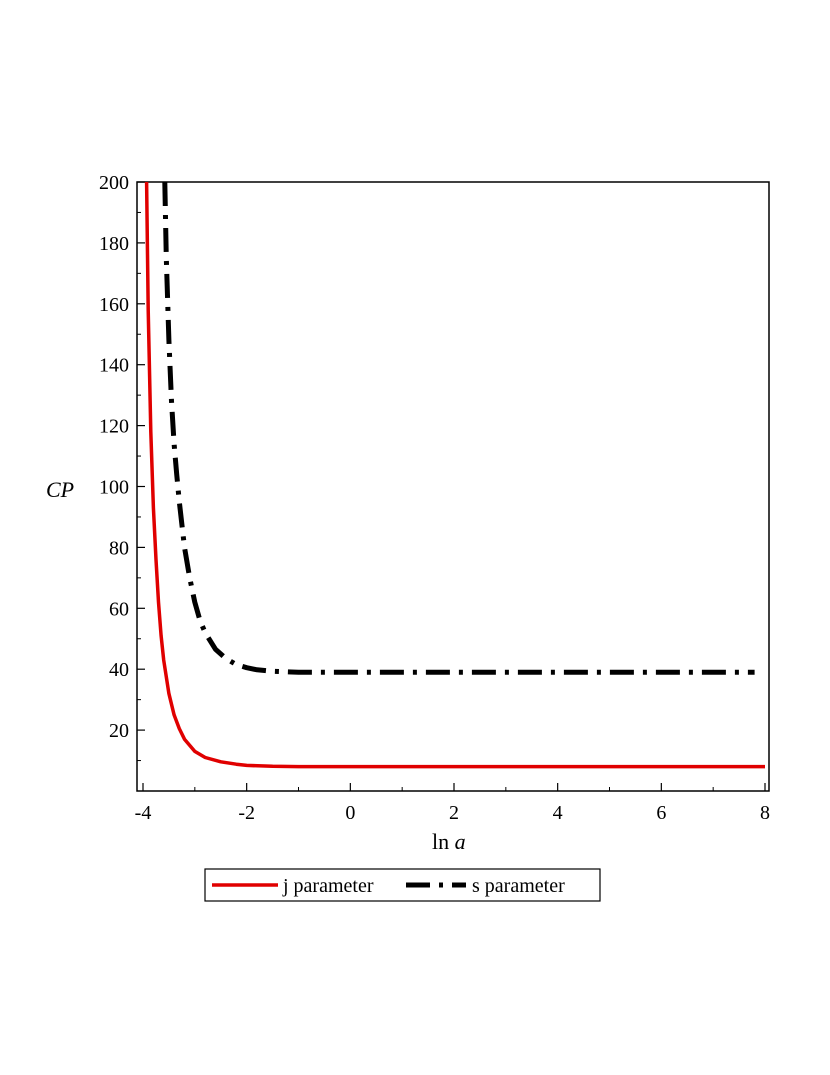 The width and height of the screenshot is (830, 1075). Describe the element at coordinates (119, 609) in the screenshot. I see `y-tick-label: 60` at that location.